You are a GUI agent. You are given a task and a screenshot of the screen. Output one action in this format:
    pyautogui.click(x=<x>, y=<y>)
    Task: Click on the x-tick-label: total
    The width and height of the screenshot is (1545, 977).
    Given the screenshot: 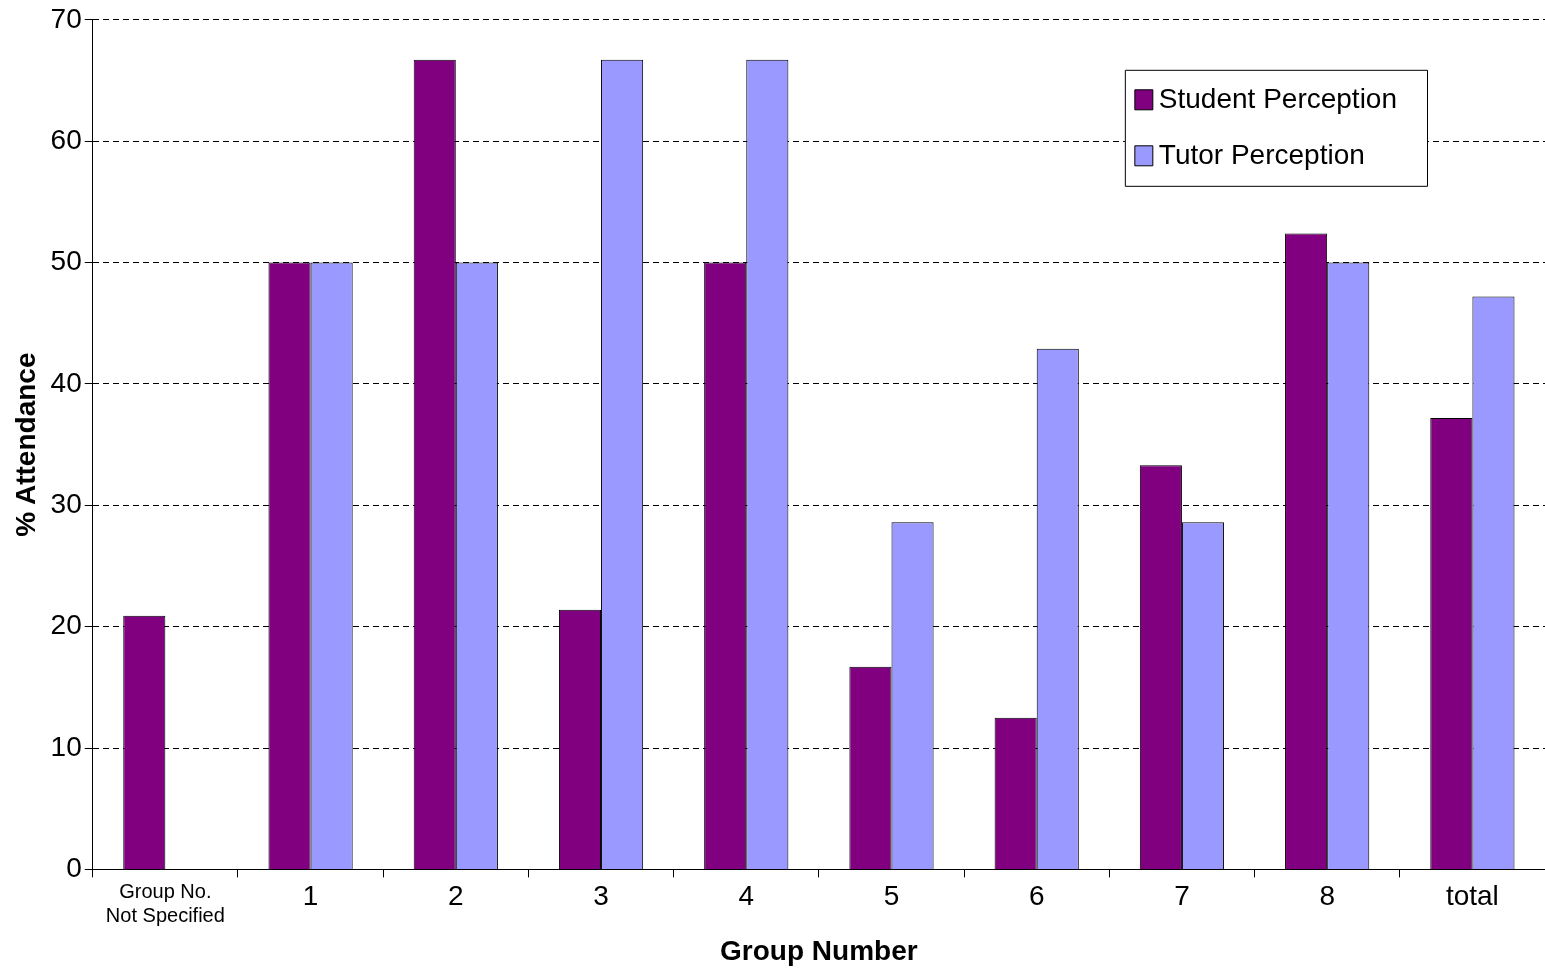 What is the action you would take?
    pyautogui.click(x=1472, y=895)
    